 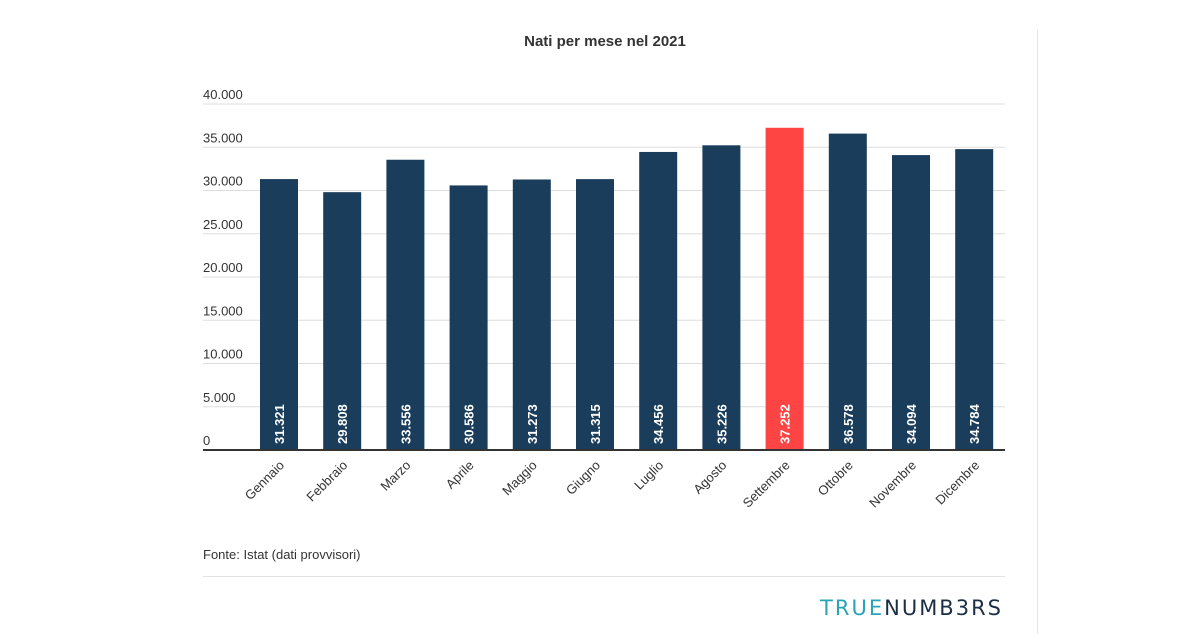 I want to click on y-tick-label: 40.000, so click(x=223, y=94).